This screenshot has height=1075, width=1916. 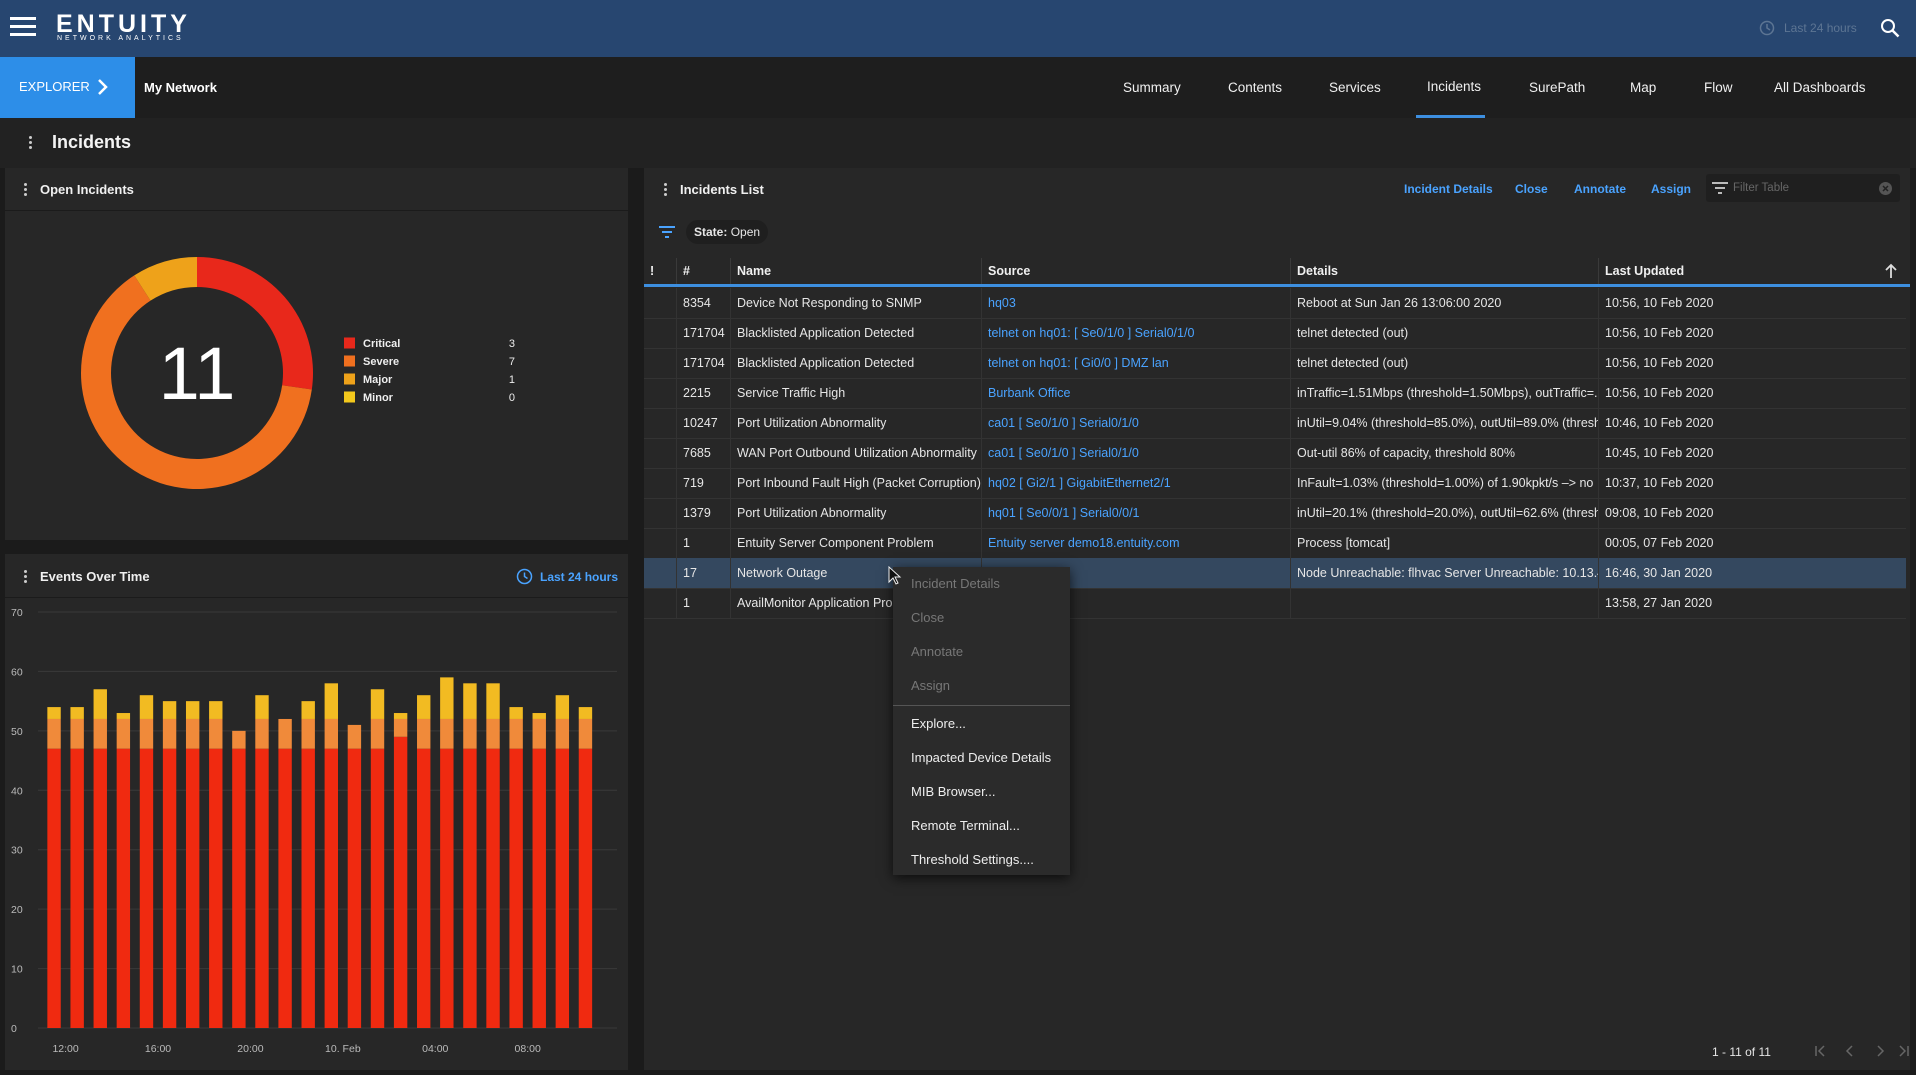 What do you see at coordinates (1448, 189) in the screenshot?
I see `action-button: Incident Details` at bounding box center [1448, 189].